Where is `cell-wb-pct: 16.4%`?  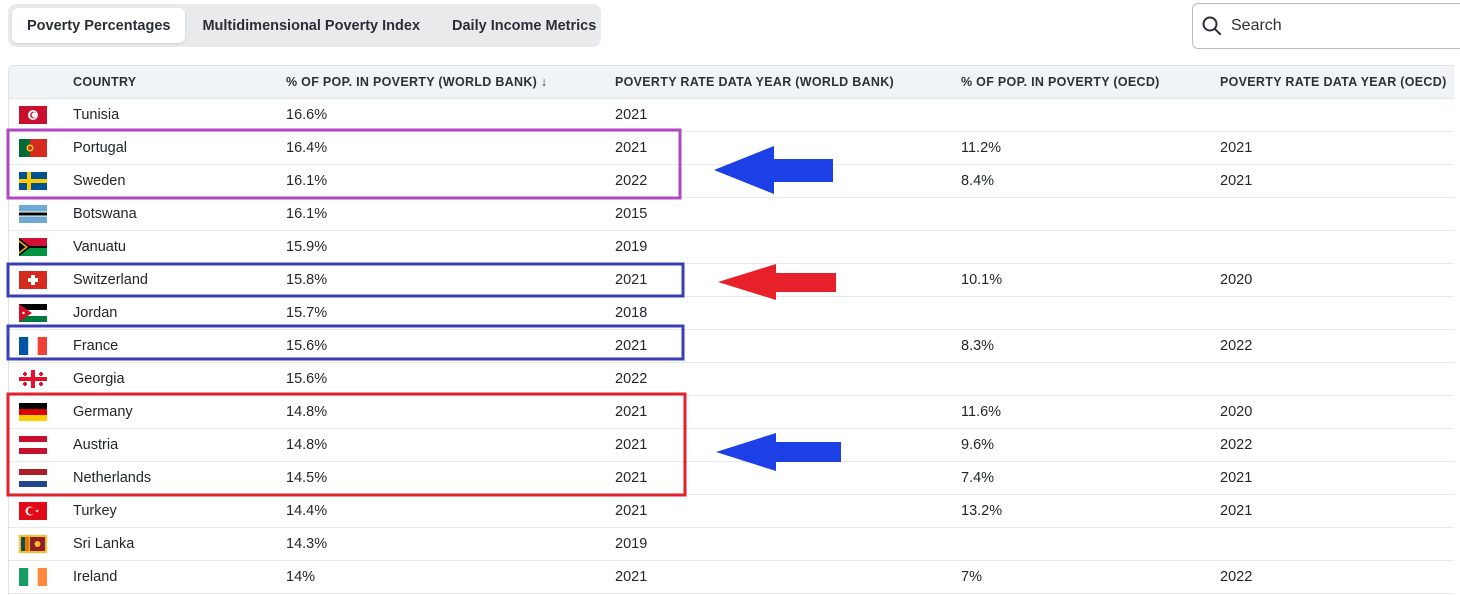
cell-wb-pct: 16.4% is located at coordinates (450, 148).